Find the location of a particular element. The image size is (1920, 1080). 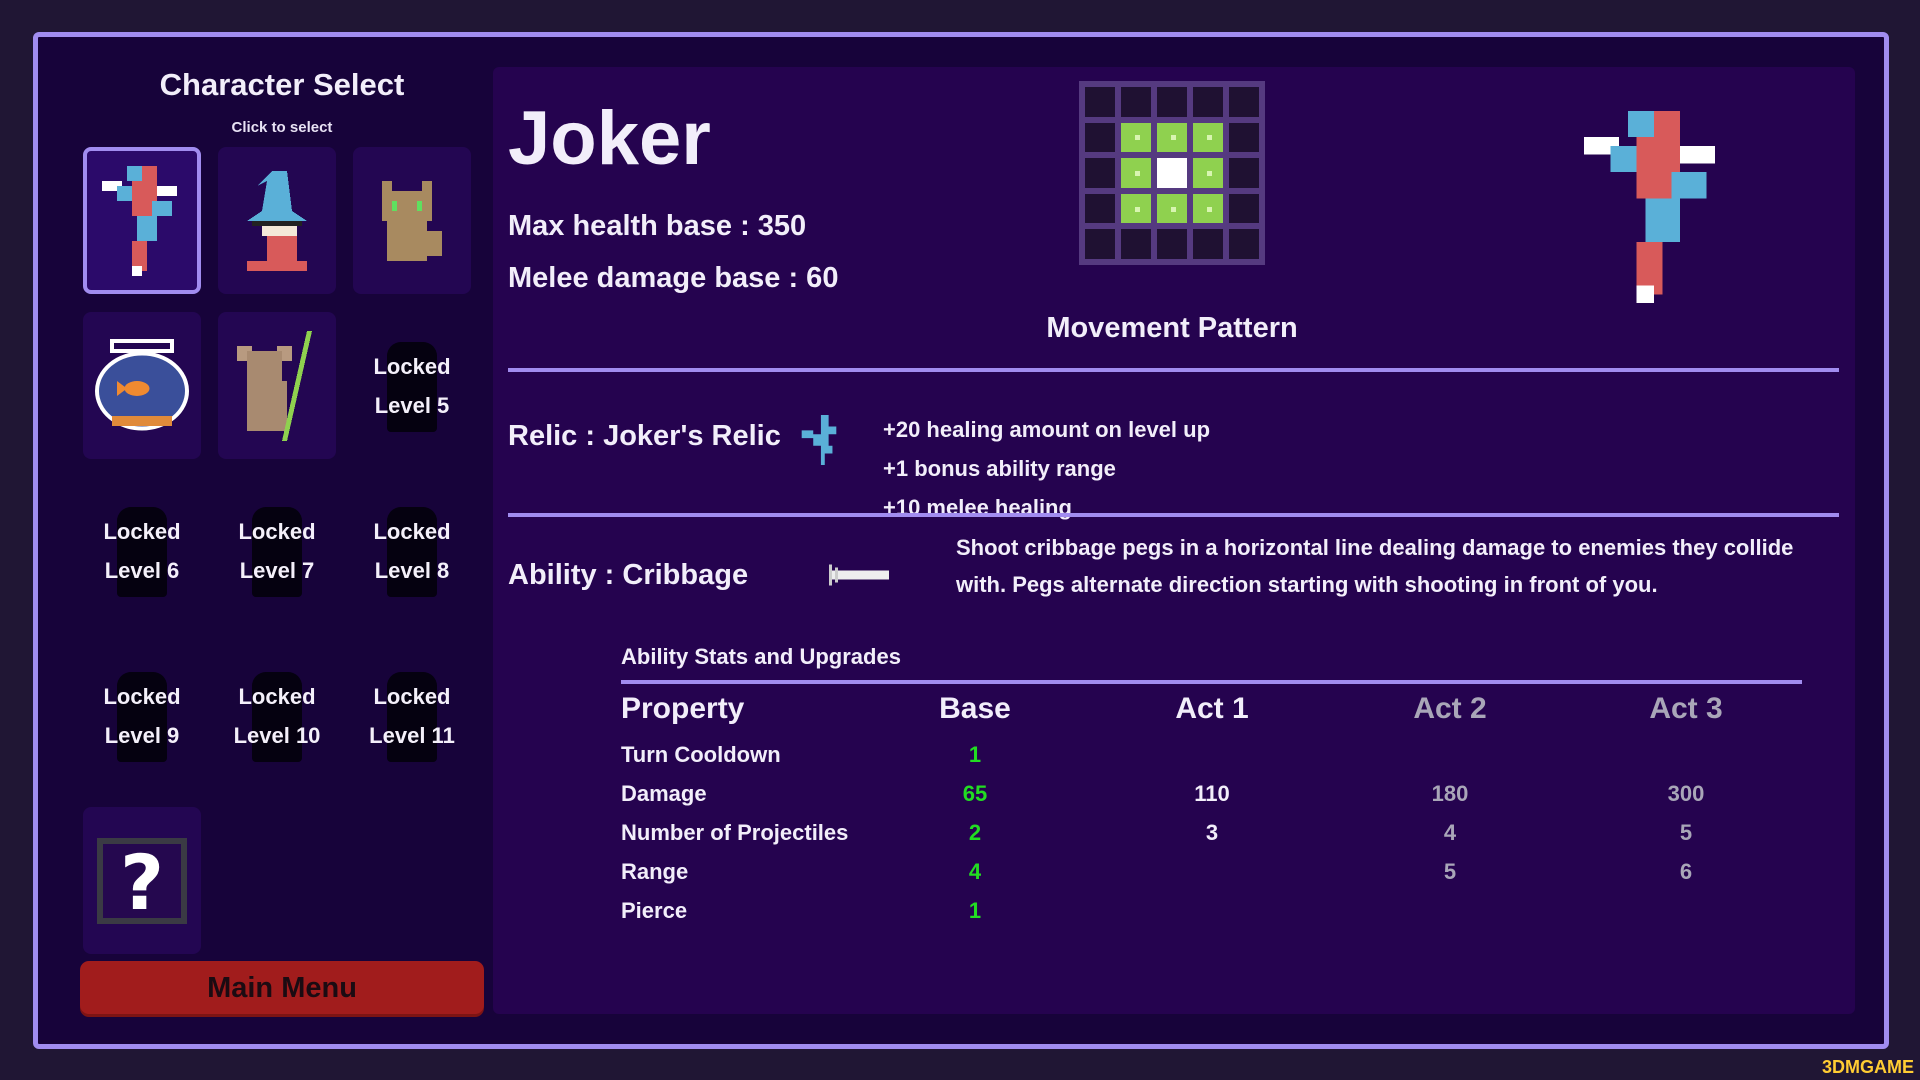

table-cell: 3 is located at coordinates (1212, 832).